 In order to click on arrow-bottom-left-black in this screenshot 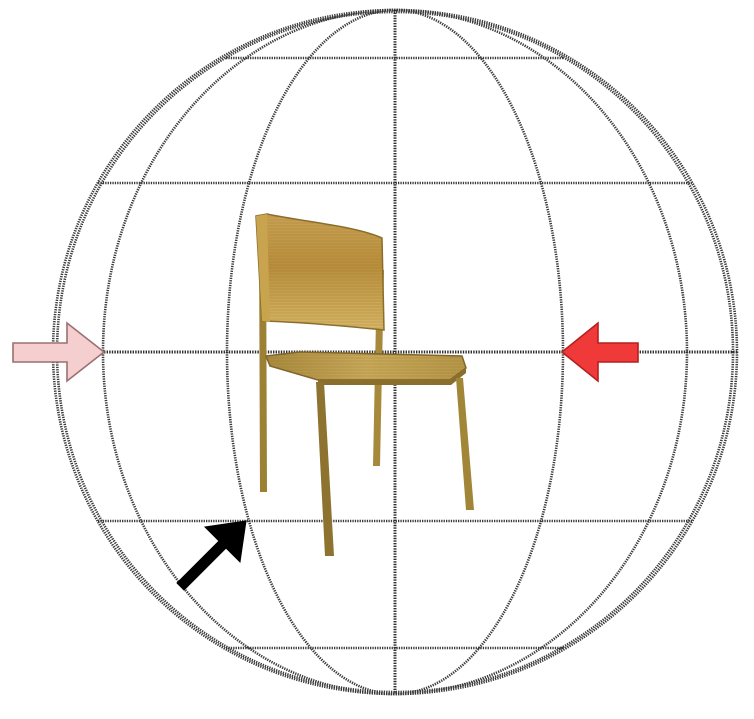, I will do `click(211, 555)`.